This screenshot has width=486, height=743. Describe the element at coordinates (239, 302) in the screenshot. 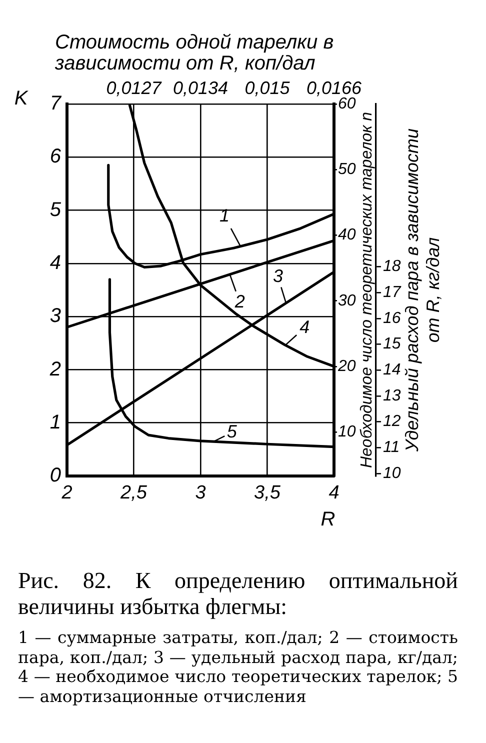

I see `annotation: 2` at that location.